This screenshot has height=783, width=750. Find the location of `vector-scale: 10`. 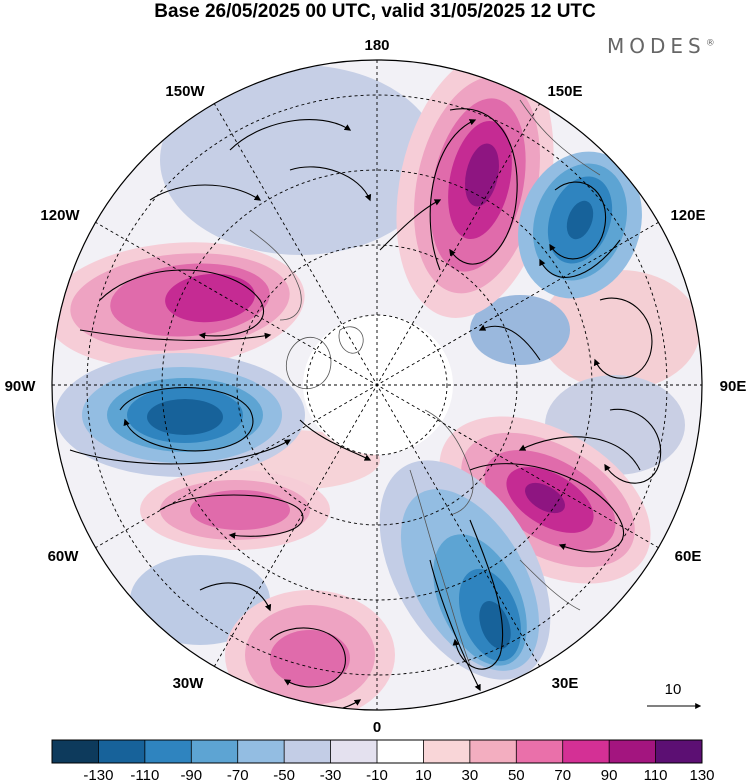

vector-scale: 10 is located at coordinates (674, 695).